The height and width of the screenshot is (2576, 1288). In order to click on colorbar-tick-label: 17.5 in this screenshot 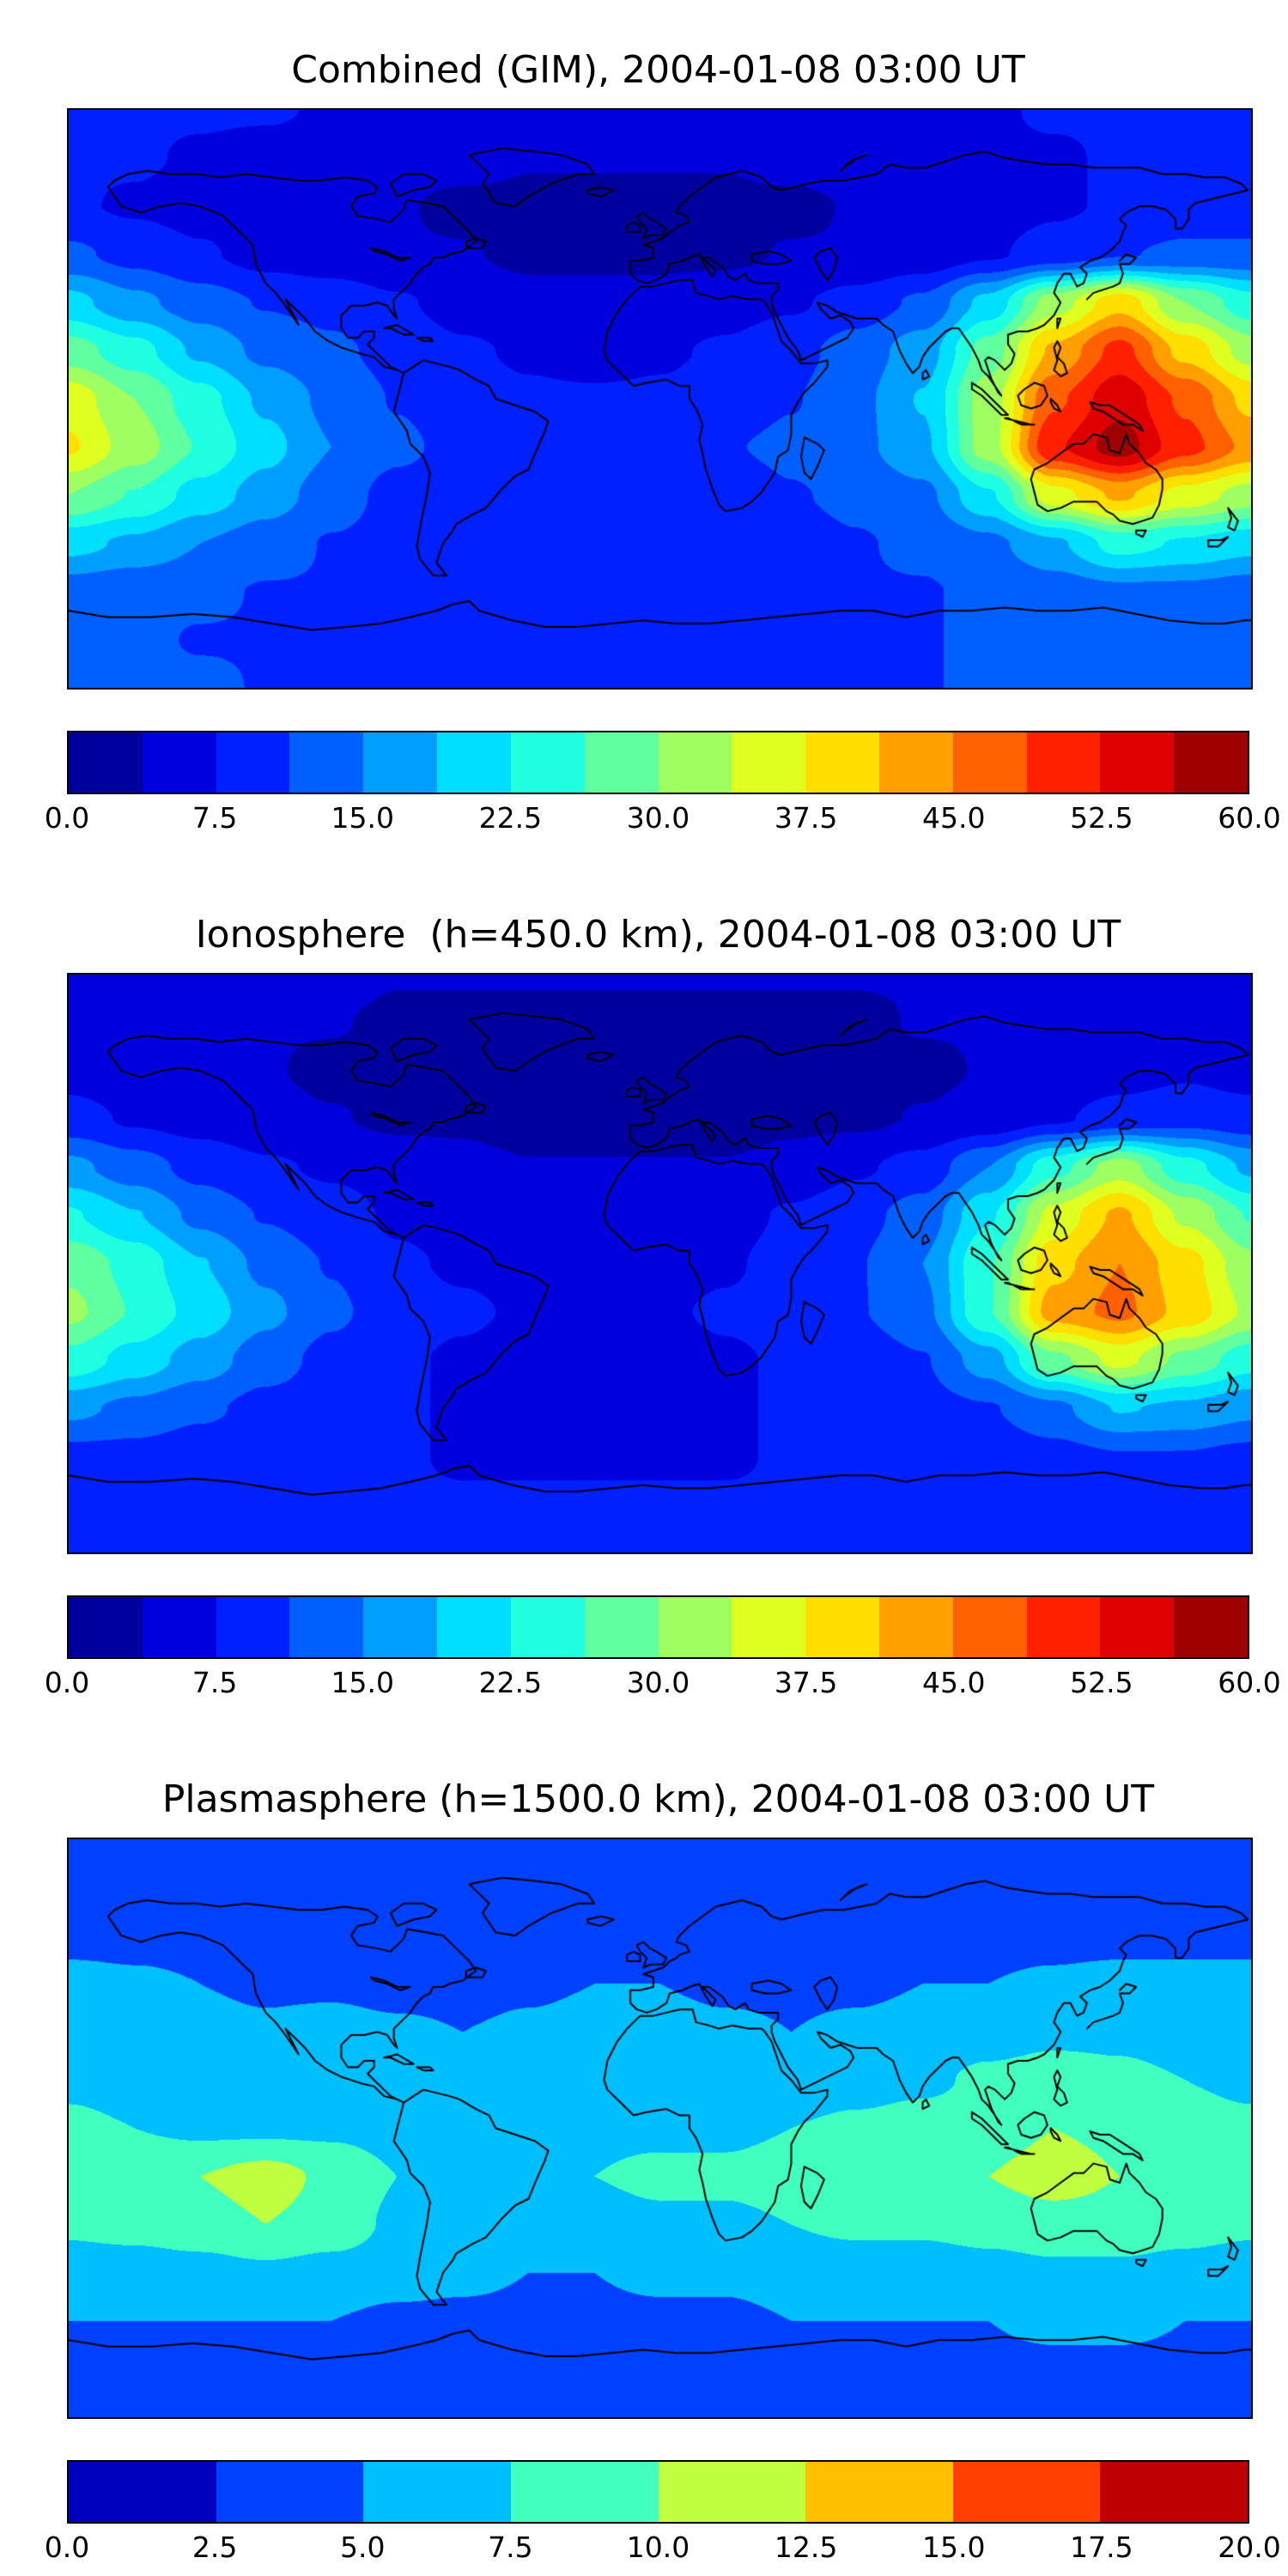, I will do `click(1101, 2547)`.